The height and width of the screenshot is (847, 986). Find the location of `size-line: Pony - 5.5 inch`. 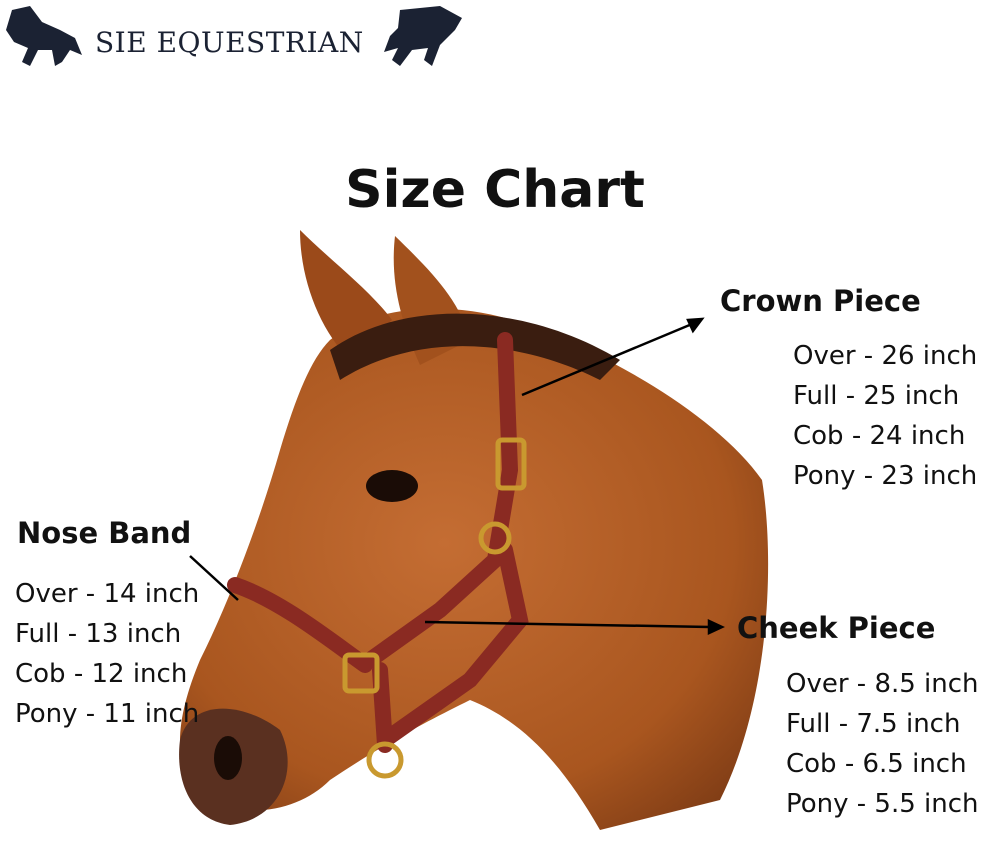

size-line: Pony - 5.5 inch is located at coordinates (882, 804).